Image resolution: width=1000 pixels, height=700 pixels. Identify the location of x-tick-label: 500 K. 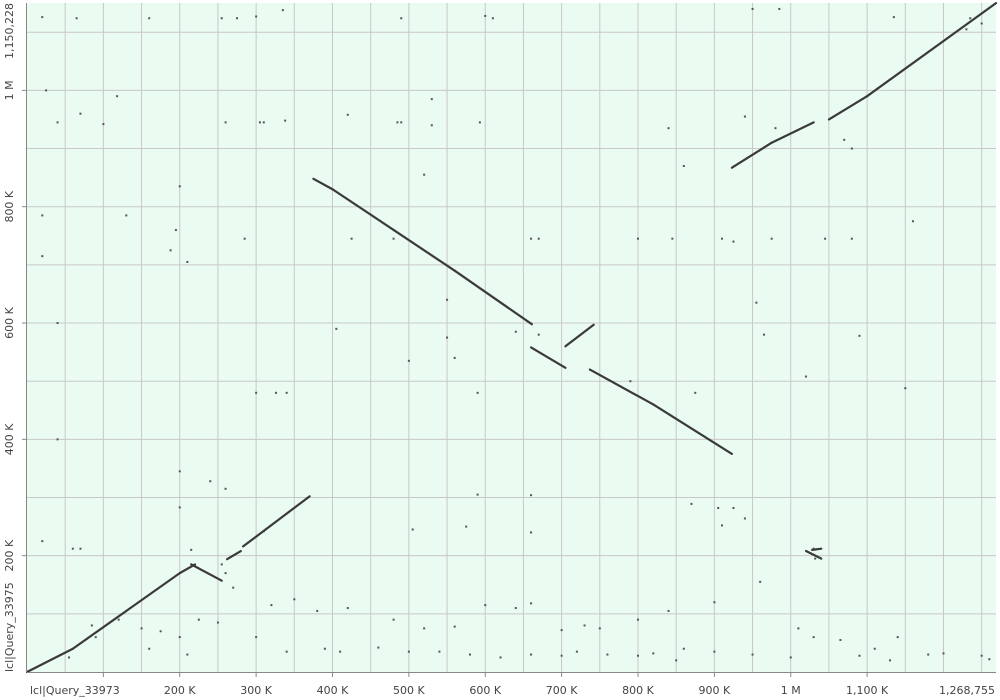
(409, 690).